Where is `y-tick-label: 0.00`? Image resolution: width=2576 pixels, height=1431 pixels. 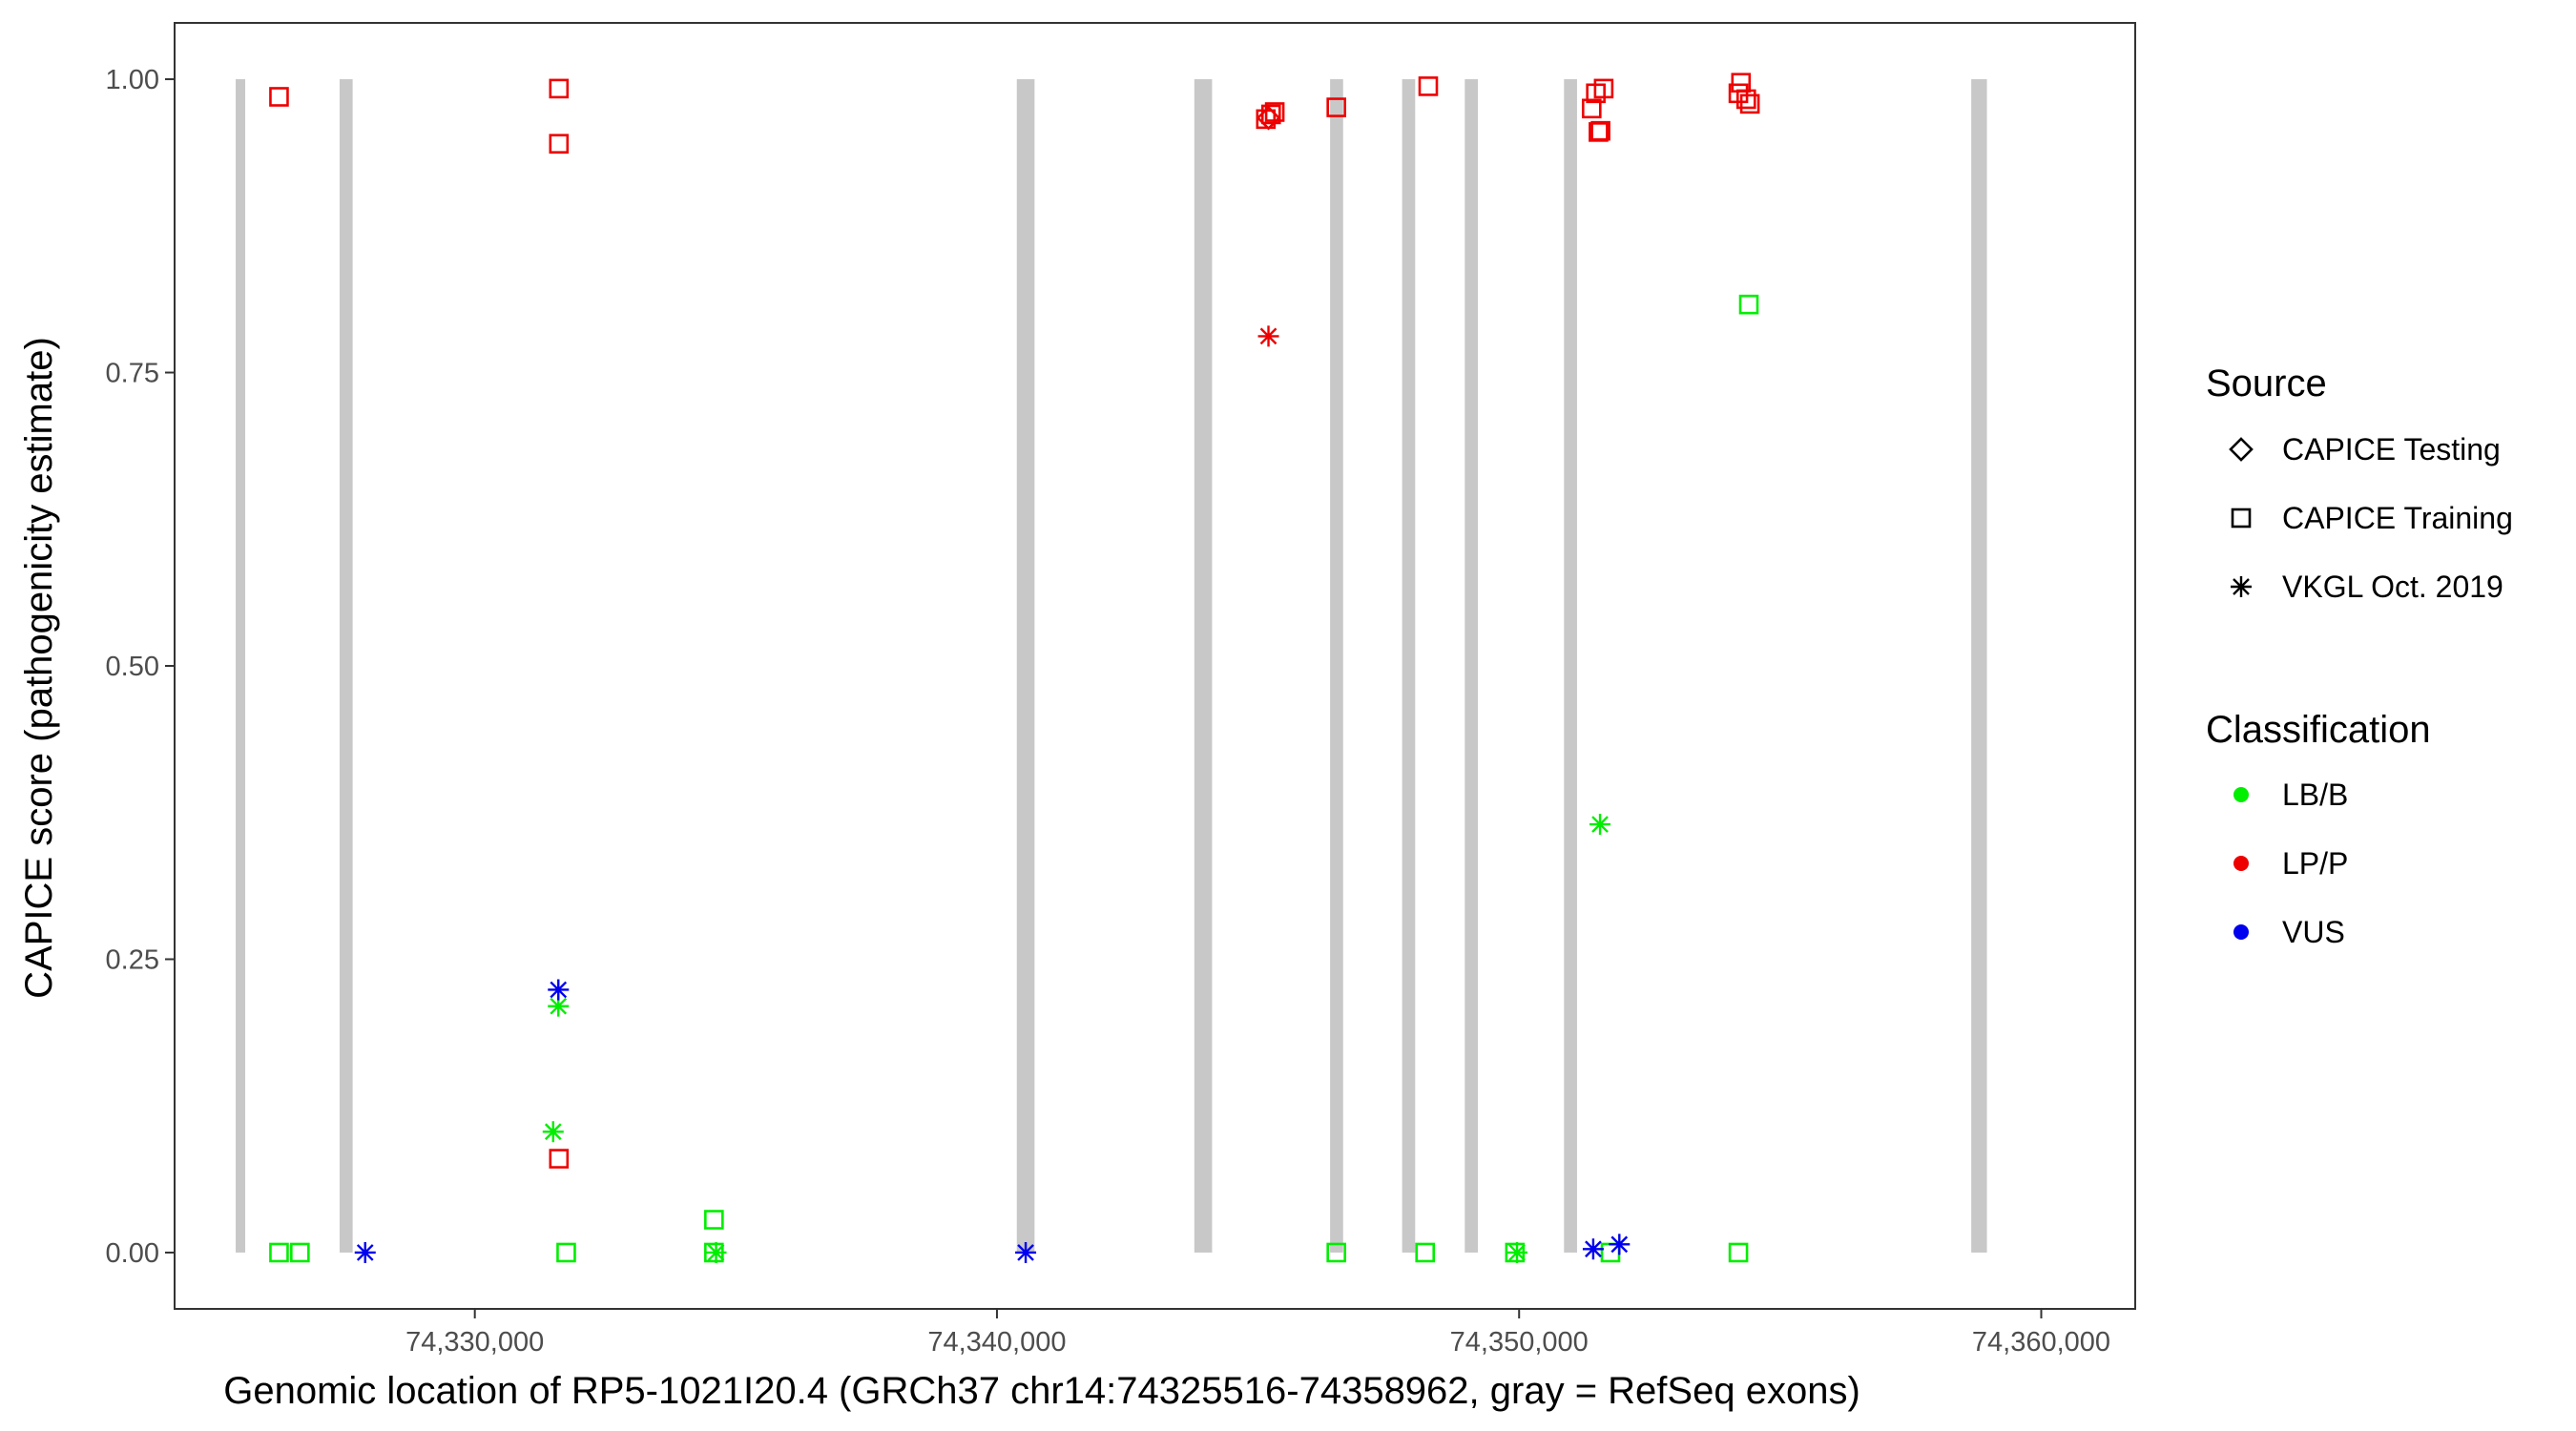
y-tick-label: 0.00 is located at coordinates (132, 1253).